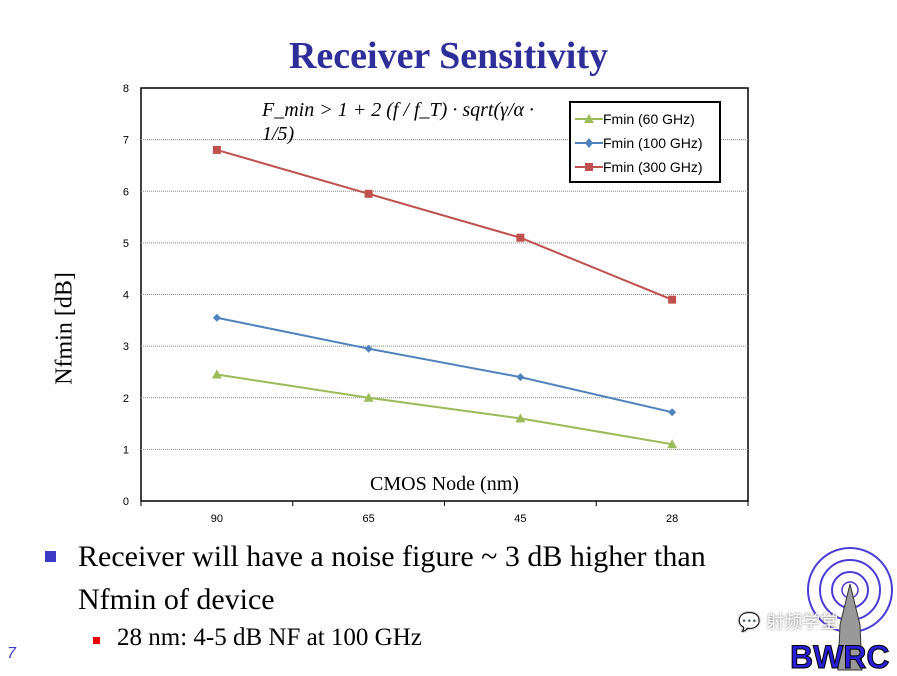 The width and height of the screenshot is (897, 676). What do you see at coordinates (126, 296) in the screenshot?
I see `y-tick-label: 4` at bounding box center [126, 296].